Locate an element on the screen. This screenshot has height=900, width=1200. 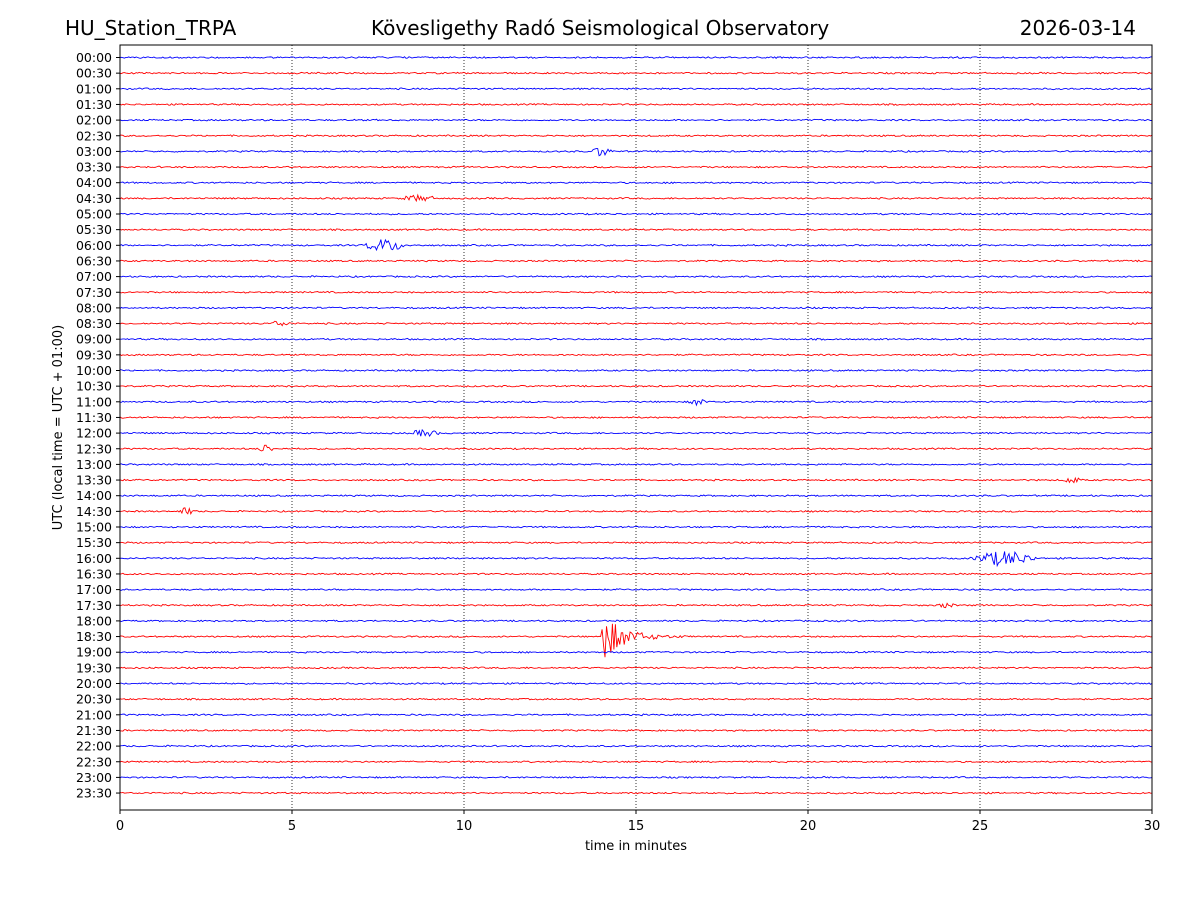
record-date: 2026-03-14 is located at coordinates (1077, 28).